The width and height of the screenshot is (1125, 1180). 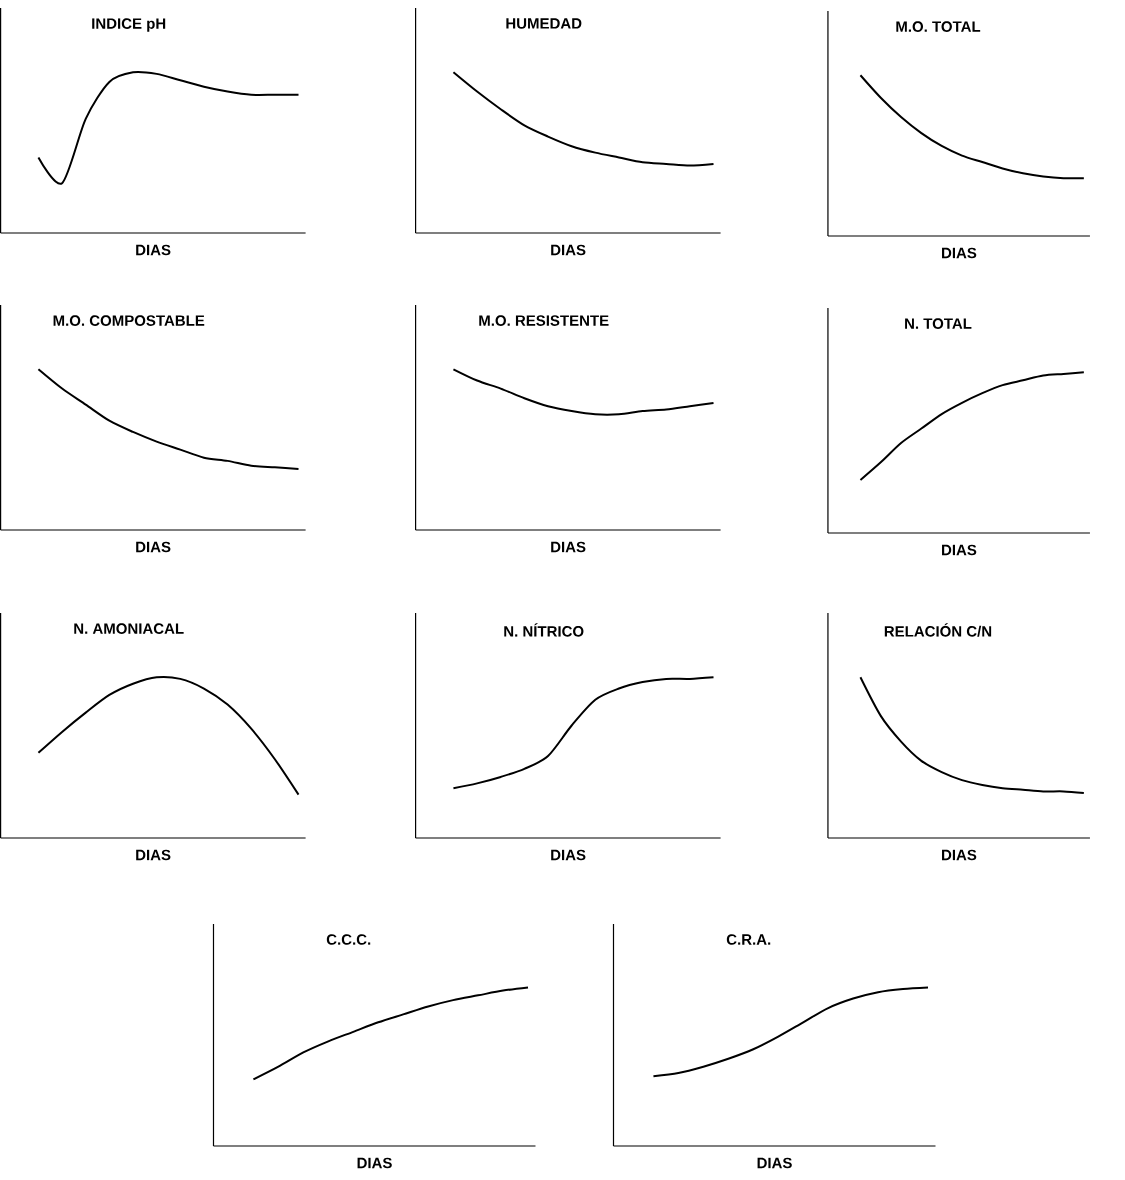 I want to click on chart-title: M.O. COMPOSTABLE, so click(x=129, y=320).